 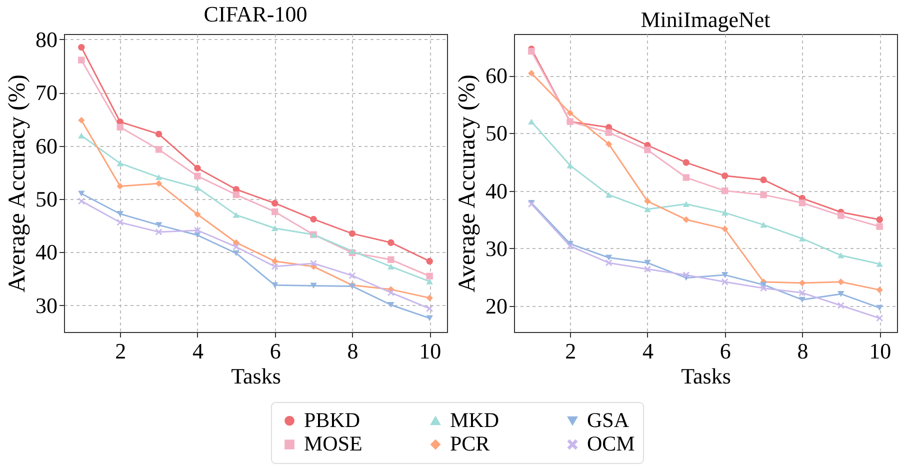 What do you see at coordinates (470, 444) in the screenshot?
I see `legend-label: PCR` at bounding box center [470, 444].